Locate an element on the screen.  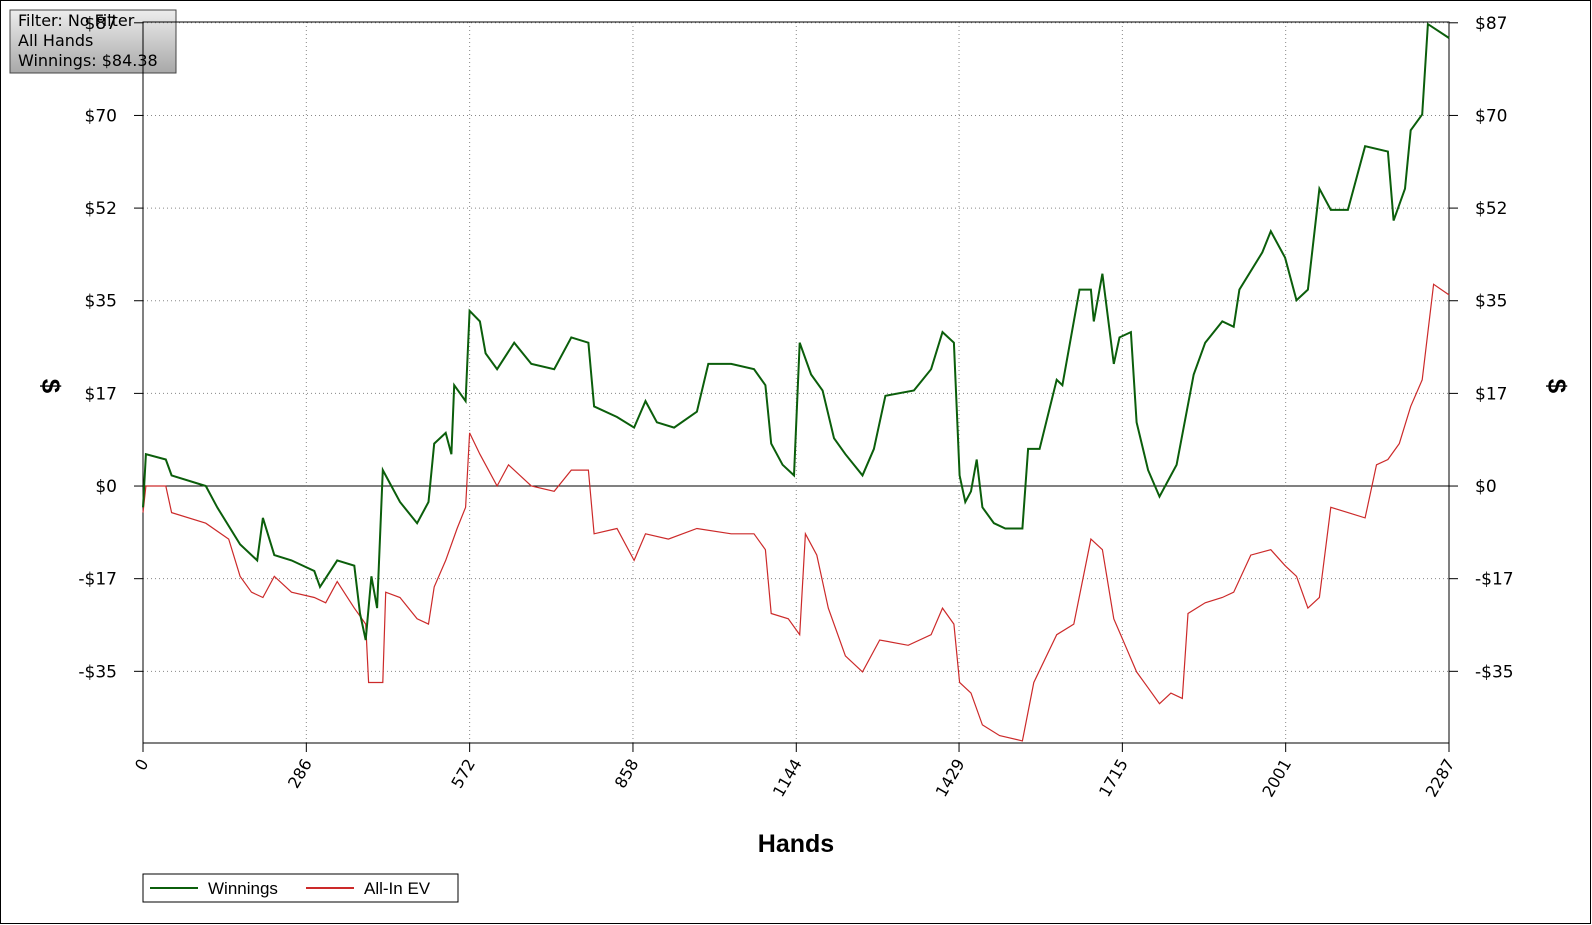
info-text: Filter: No Filter is located at coordinates (76, 20).